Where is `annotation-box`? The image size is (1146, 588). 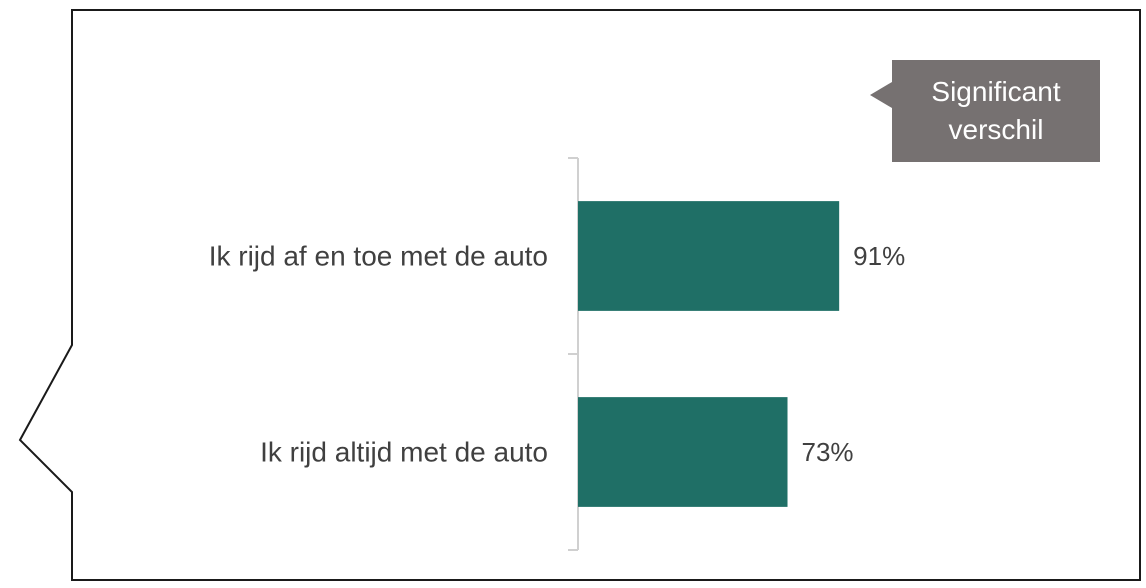 annotation-box is located at coordinates (985, 111).